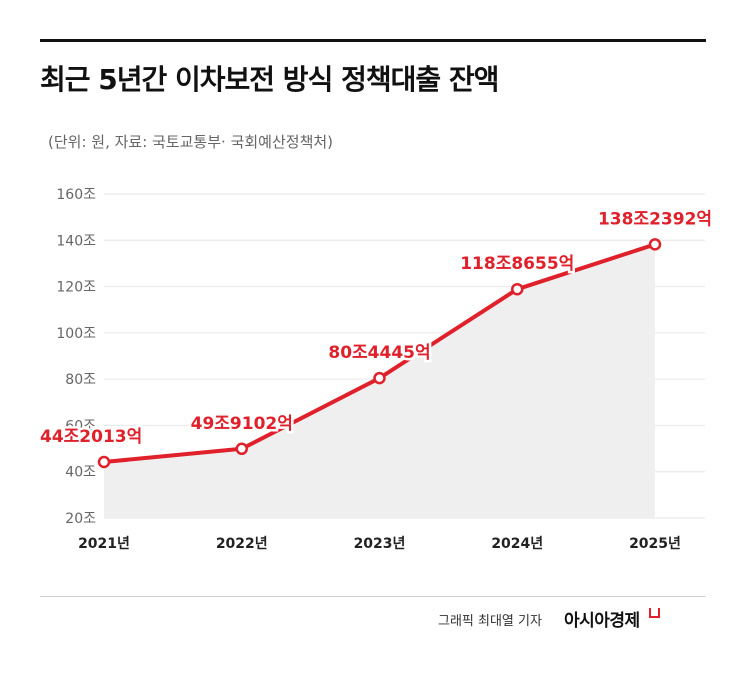 Image resolution: width=745 pixels, height=676 pixels. Describe the element at coordinates (76, 357) in the screenshot. I see `y-axis-ticks: 20조 40조 60조 80조 100조 120조 140조 160조` at that location.